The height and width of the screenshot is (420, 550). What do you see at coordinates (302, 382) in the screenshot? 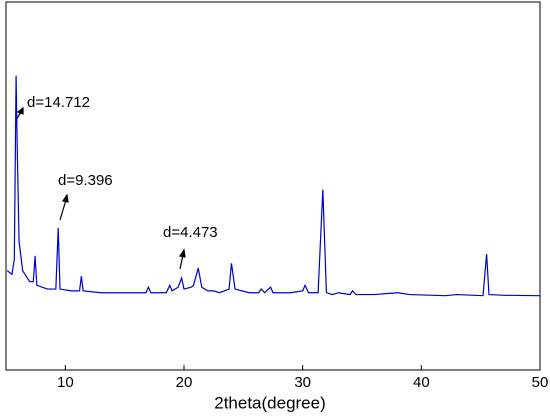
I see `x-tick-label: 30` at bounding box center [302, 382].